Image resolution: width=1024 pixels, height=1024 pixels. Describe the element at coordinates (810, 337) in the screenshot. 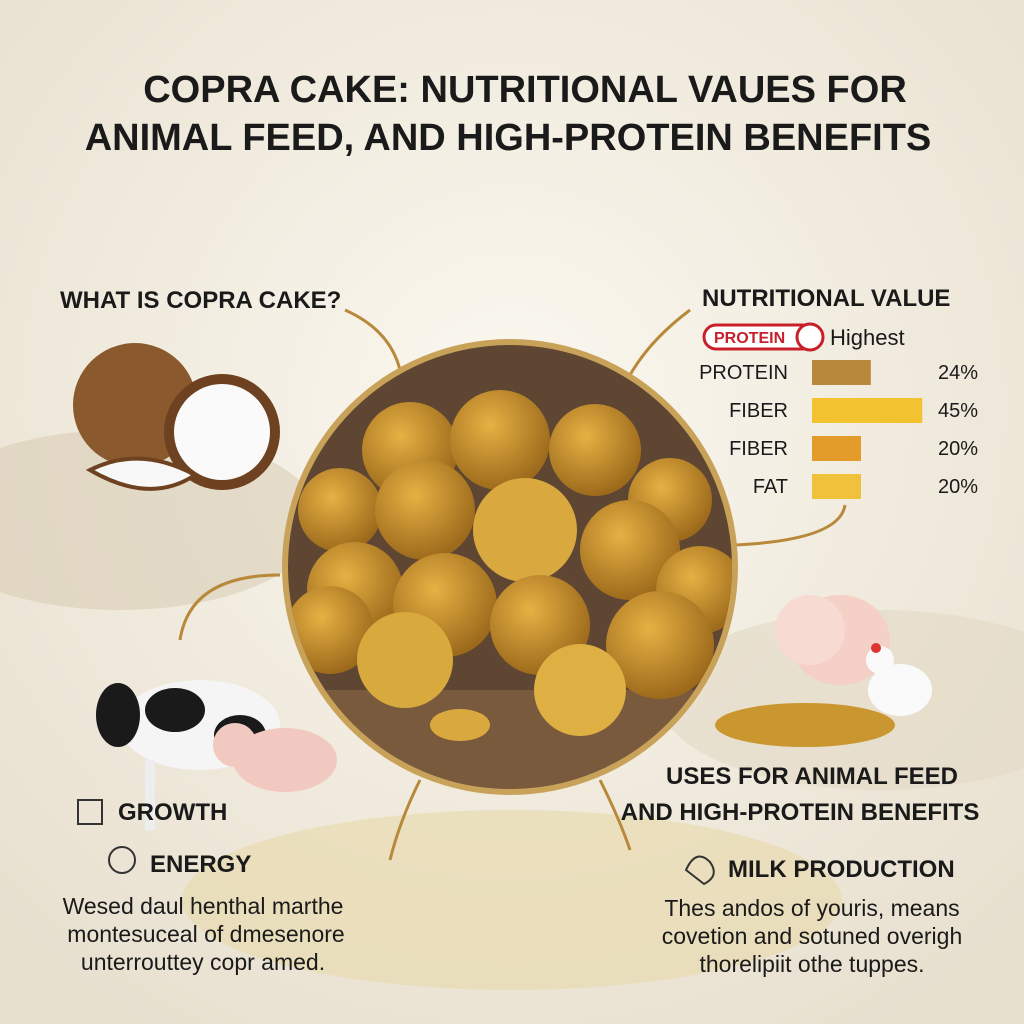

I see `badge-icon` at that location.